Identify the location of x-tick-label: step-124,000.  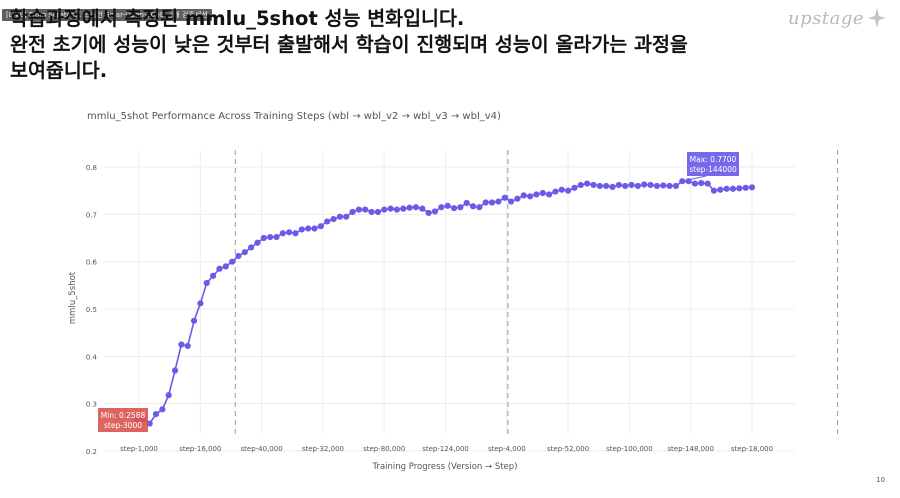
(445, 449).